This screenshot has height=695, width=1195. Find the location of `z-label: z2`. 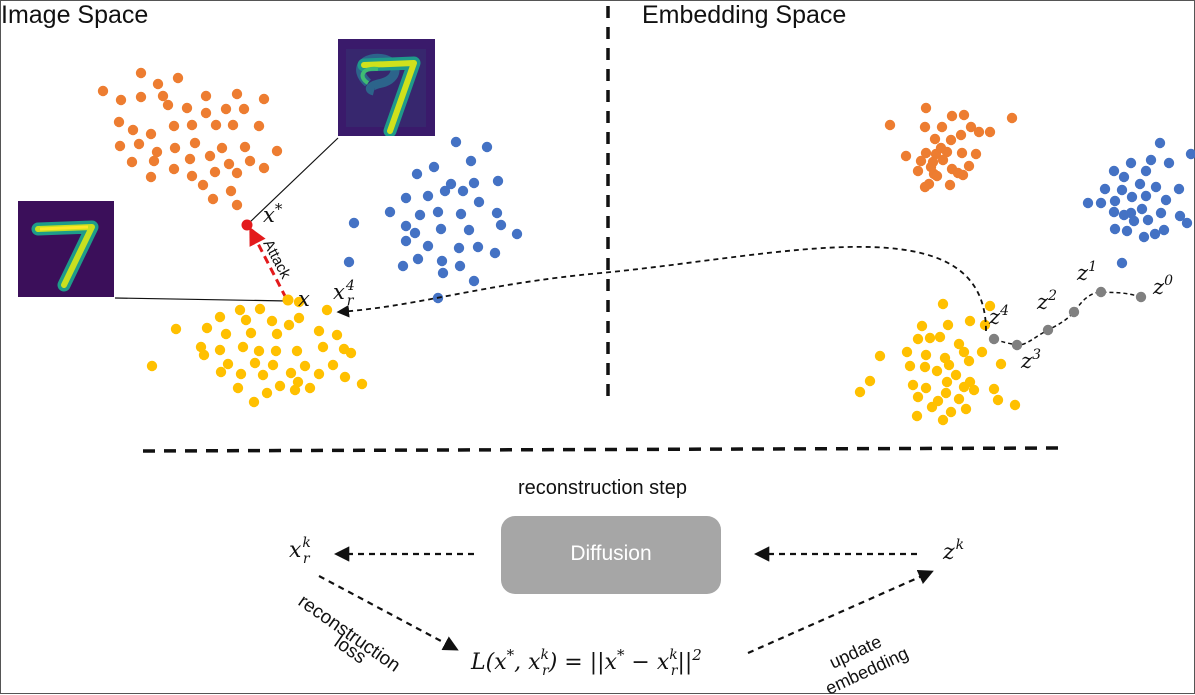

z-label: z2 is located at coordinates (1046, 301).